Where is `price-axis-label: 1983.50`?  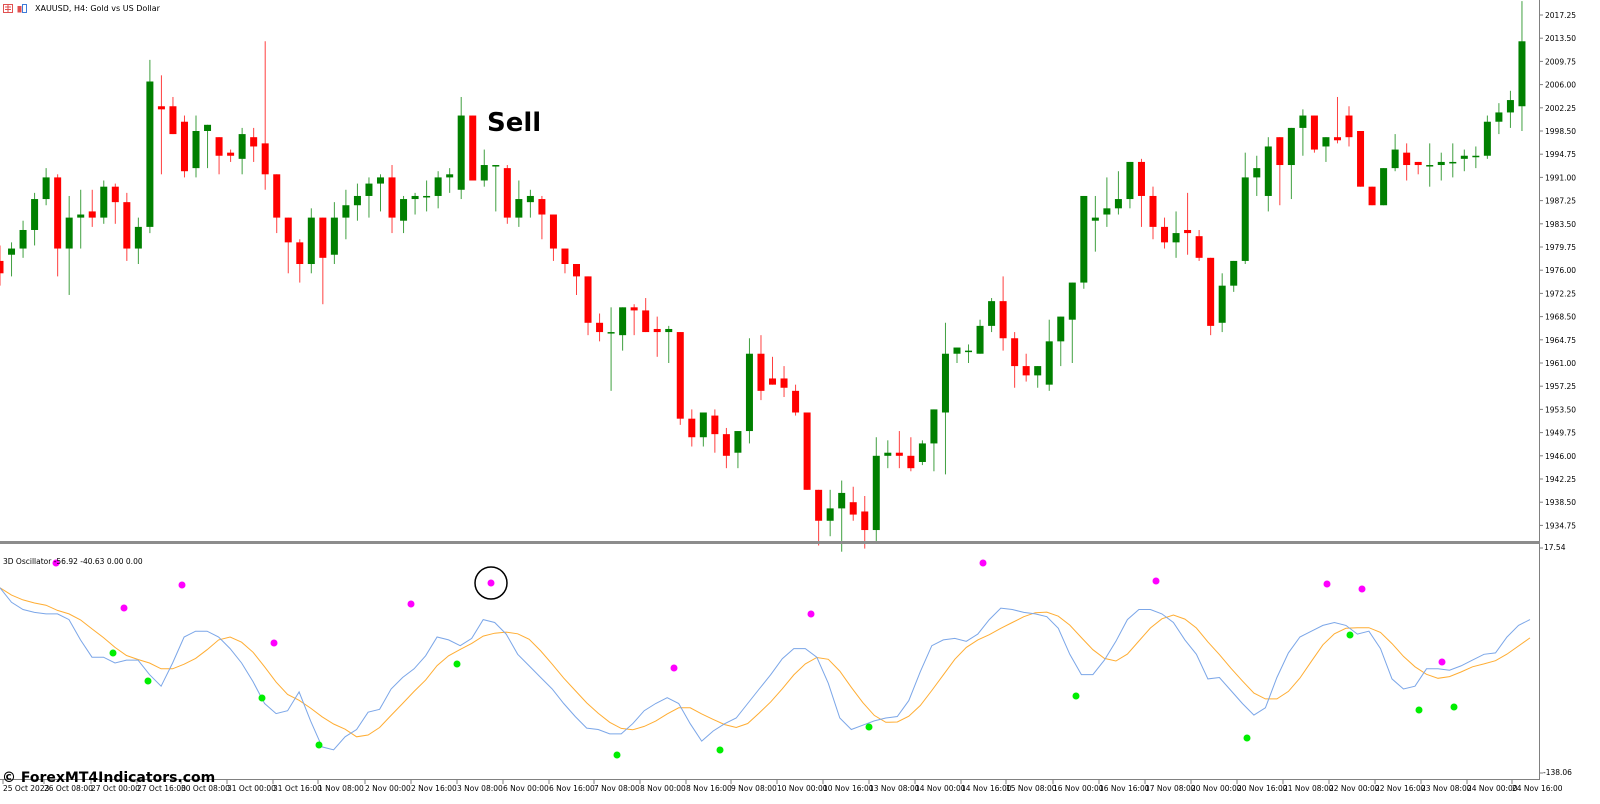
price-axis-label: 1983.50 is located at coordinates (1560, 224).